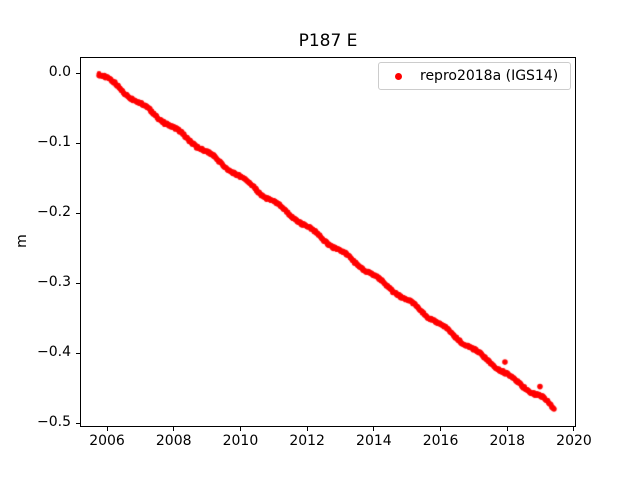 This screenshot has width=640, height=480. I want to click on legend-label: repro2018a (IGS14), so click(489, 76).